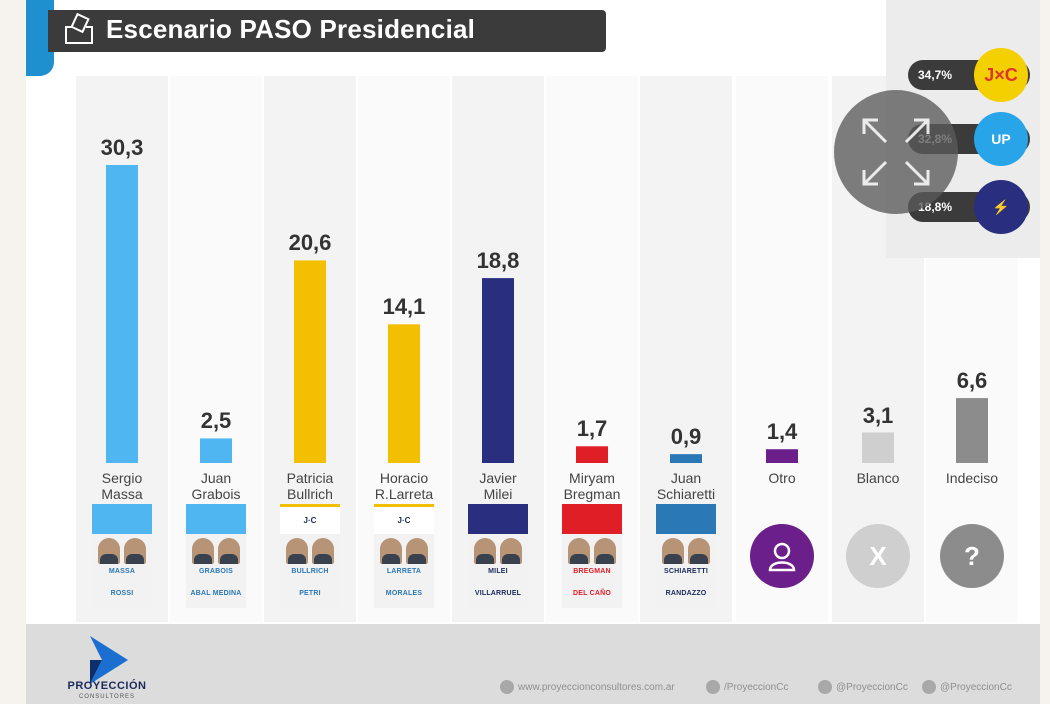 This screenshot has height=704, width=1050. I want to click on question-icon: ?, so click(972, 556).